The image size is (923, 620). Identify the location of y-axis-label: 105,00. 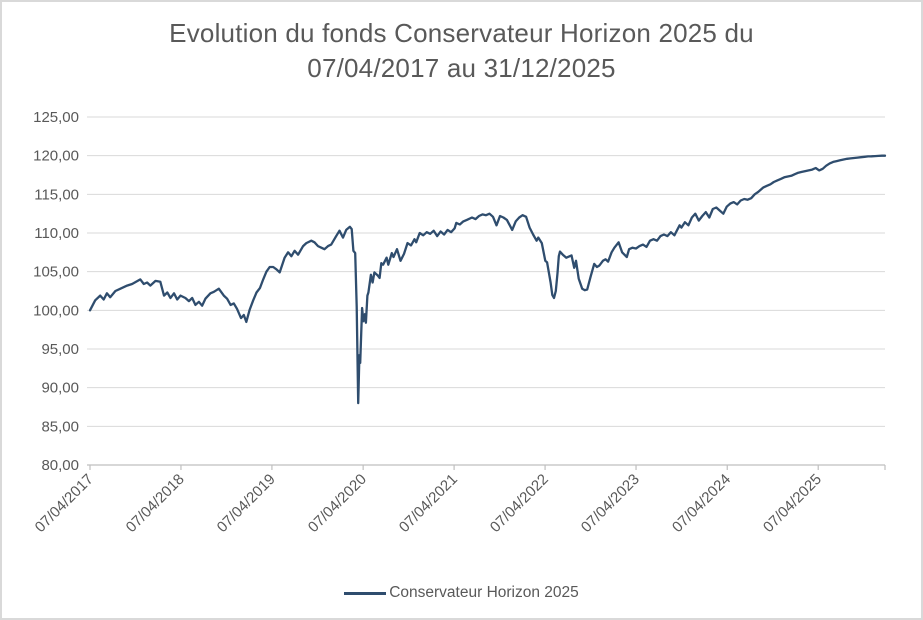
(56, 272).